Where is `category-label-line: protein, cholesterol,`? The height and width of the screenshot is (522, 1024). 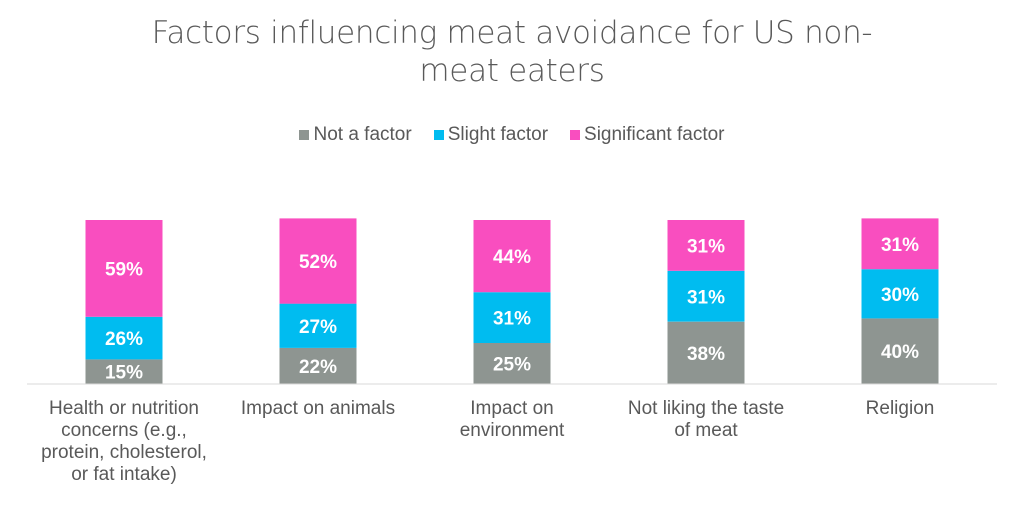 category-label-line: protein, cholesterol, is located at coordinates (124, 452).